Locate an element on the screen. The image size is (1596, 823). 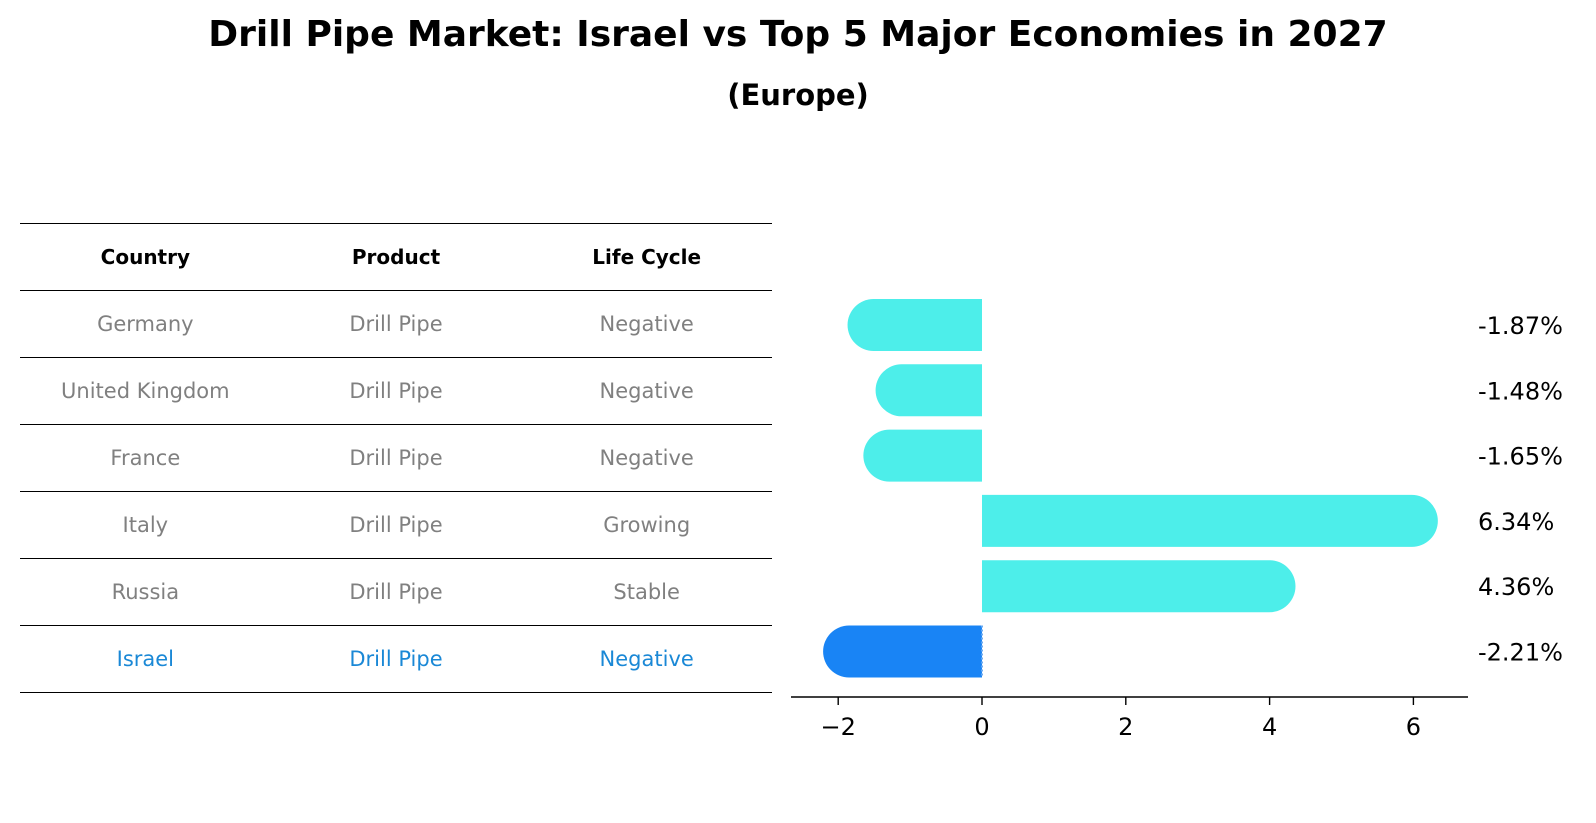
header-country: Country is located at coordinates (145, 257).